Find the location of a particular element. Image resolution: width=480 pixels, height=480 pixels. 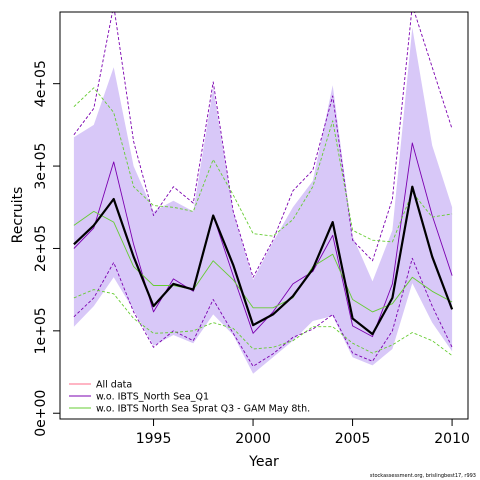

legend-label: w.o. IBTS_North Sea_Q1 is located at coordinates (152, 397).